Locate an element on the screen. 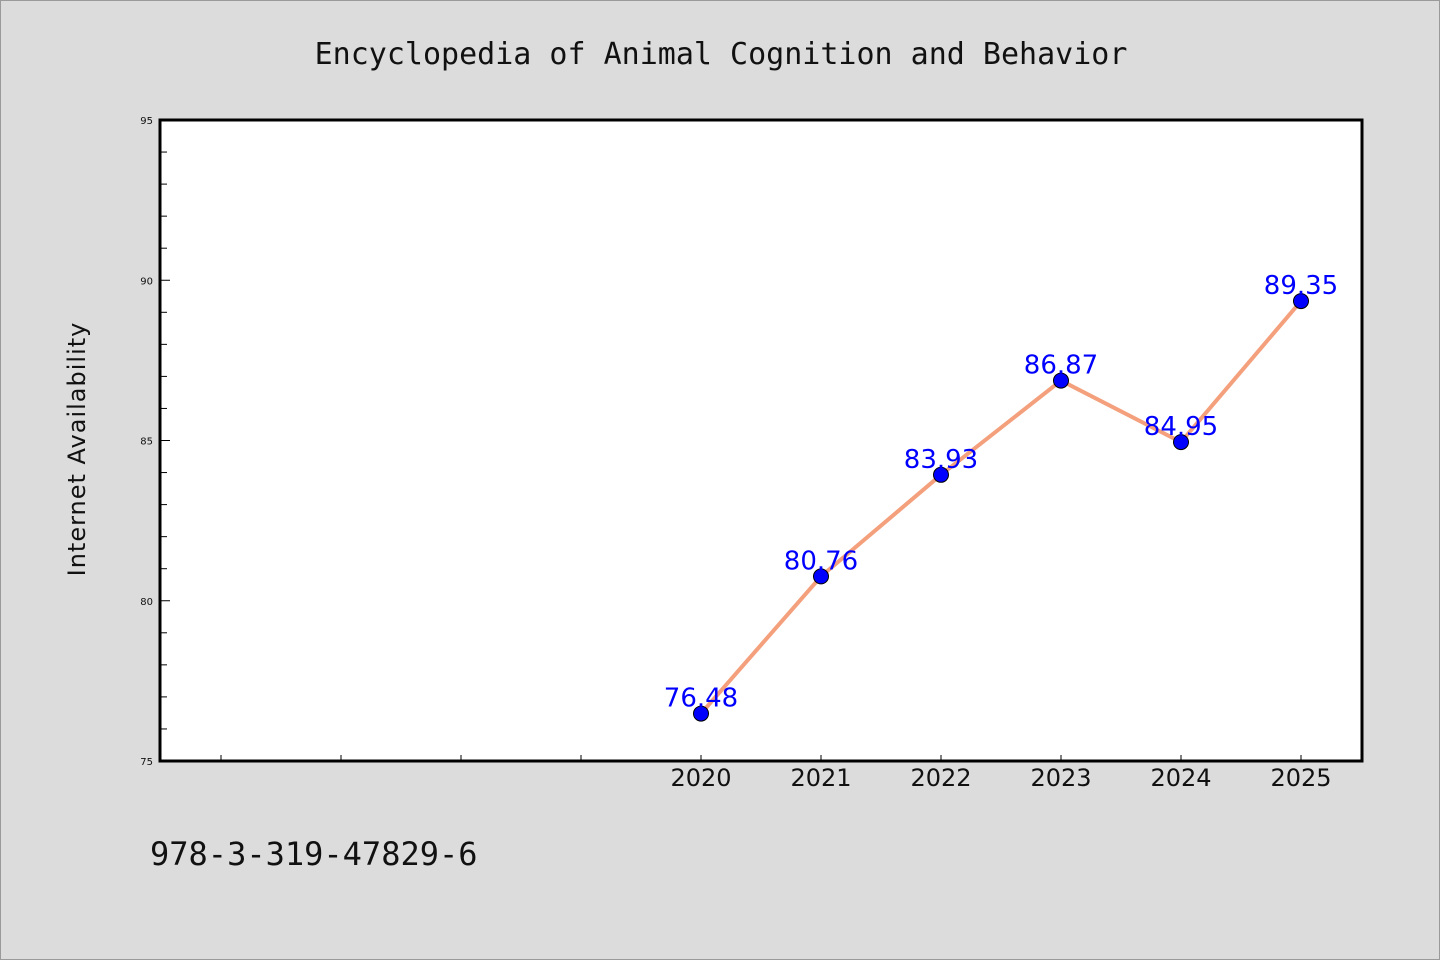  x-tick-label: 2024 is located at coordinates (1180, 778).